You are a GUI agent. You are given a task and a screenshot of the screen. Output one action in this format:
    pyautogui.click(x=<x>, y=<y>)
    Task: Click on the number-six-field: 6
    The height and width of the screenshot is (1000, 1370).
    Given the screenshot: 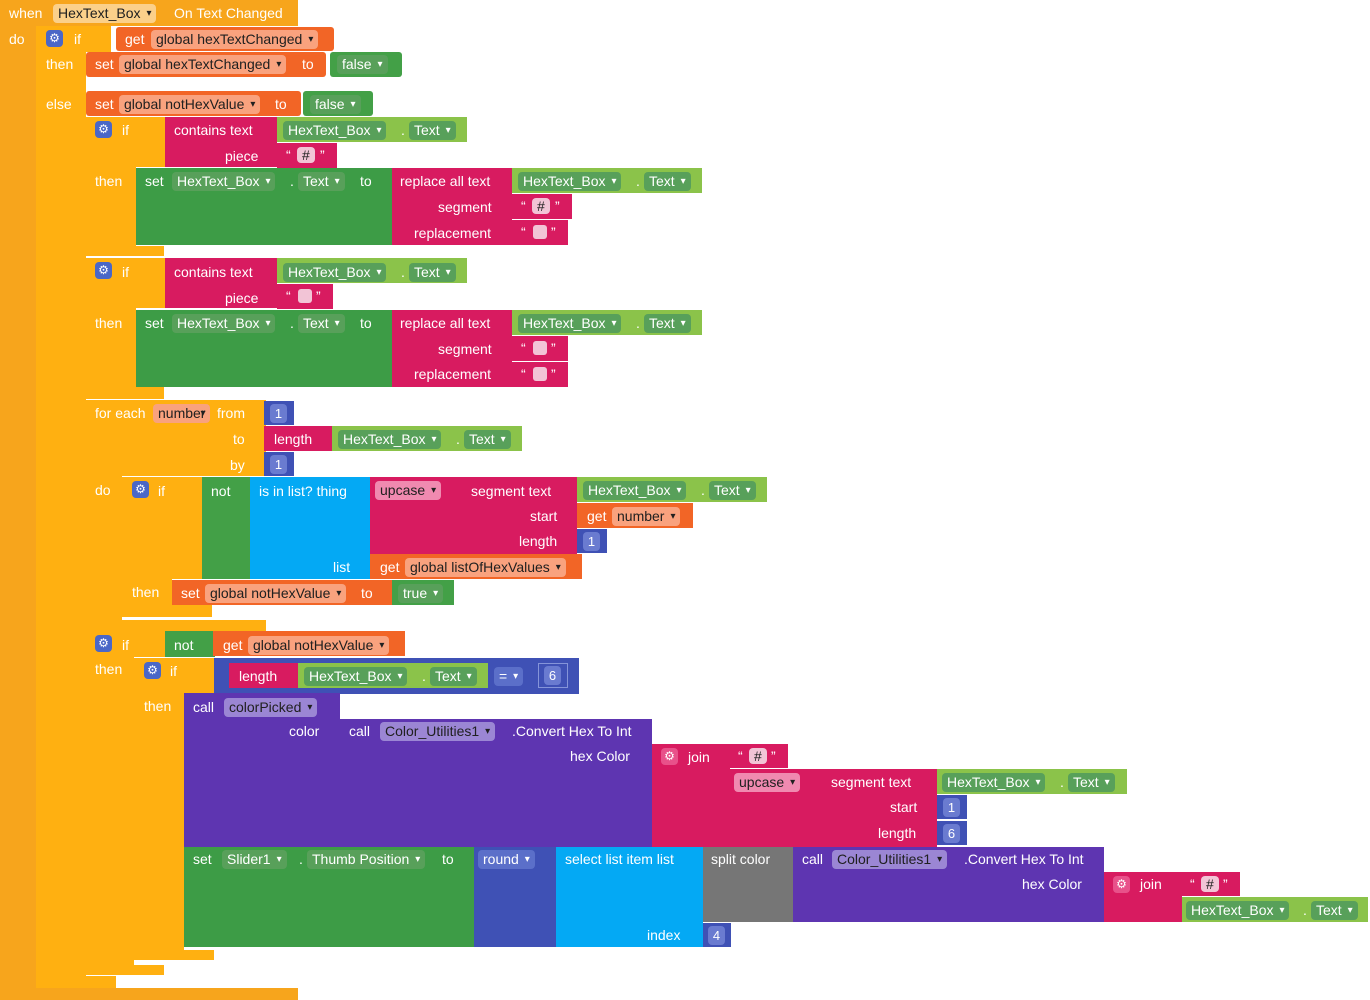 What is the action you would take?
    pyautogui.click(x=552, y=675)
    